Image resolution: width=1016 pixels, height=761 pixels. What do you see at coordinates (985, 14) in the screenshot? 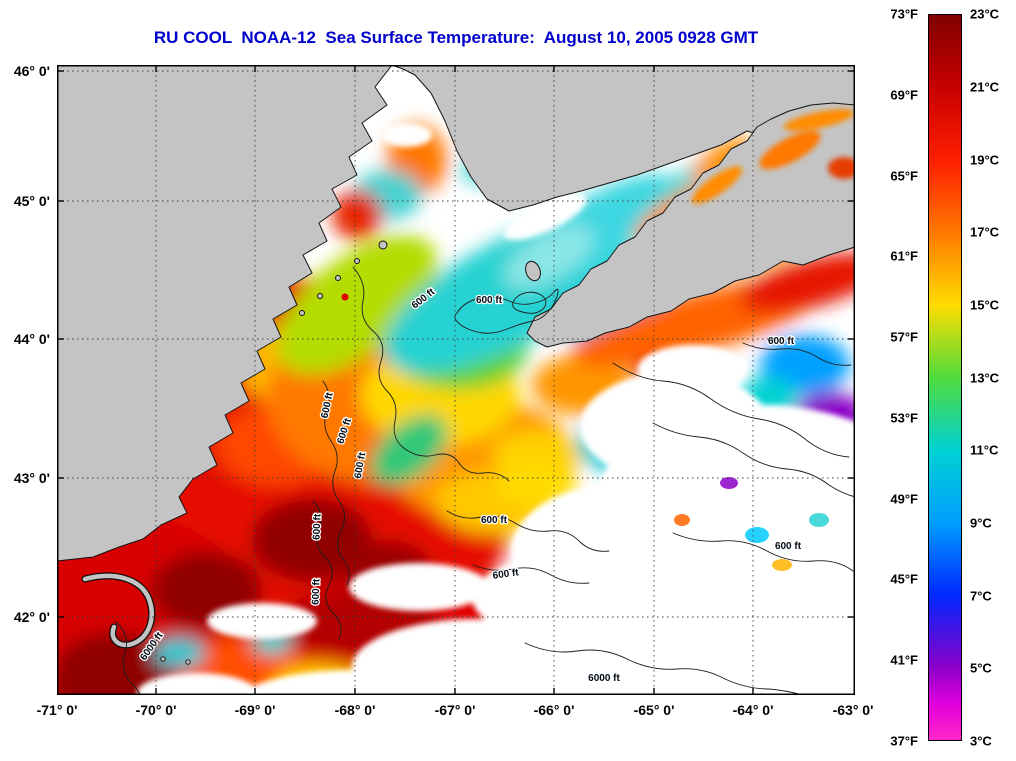
I see `colorbar-c-label: 23°C` at bounding box center [985, 14].